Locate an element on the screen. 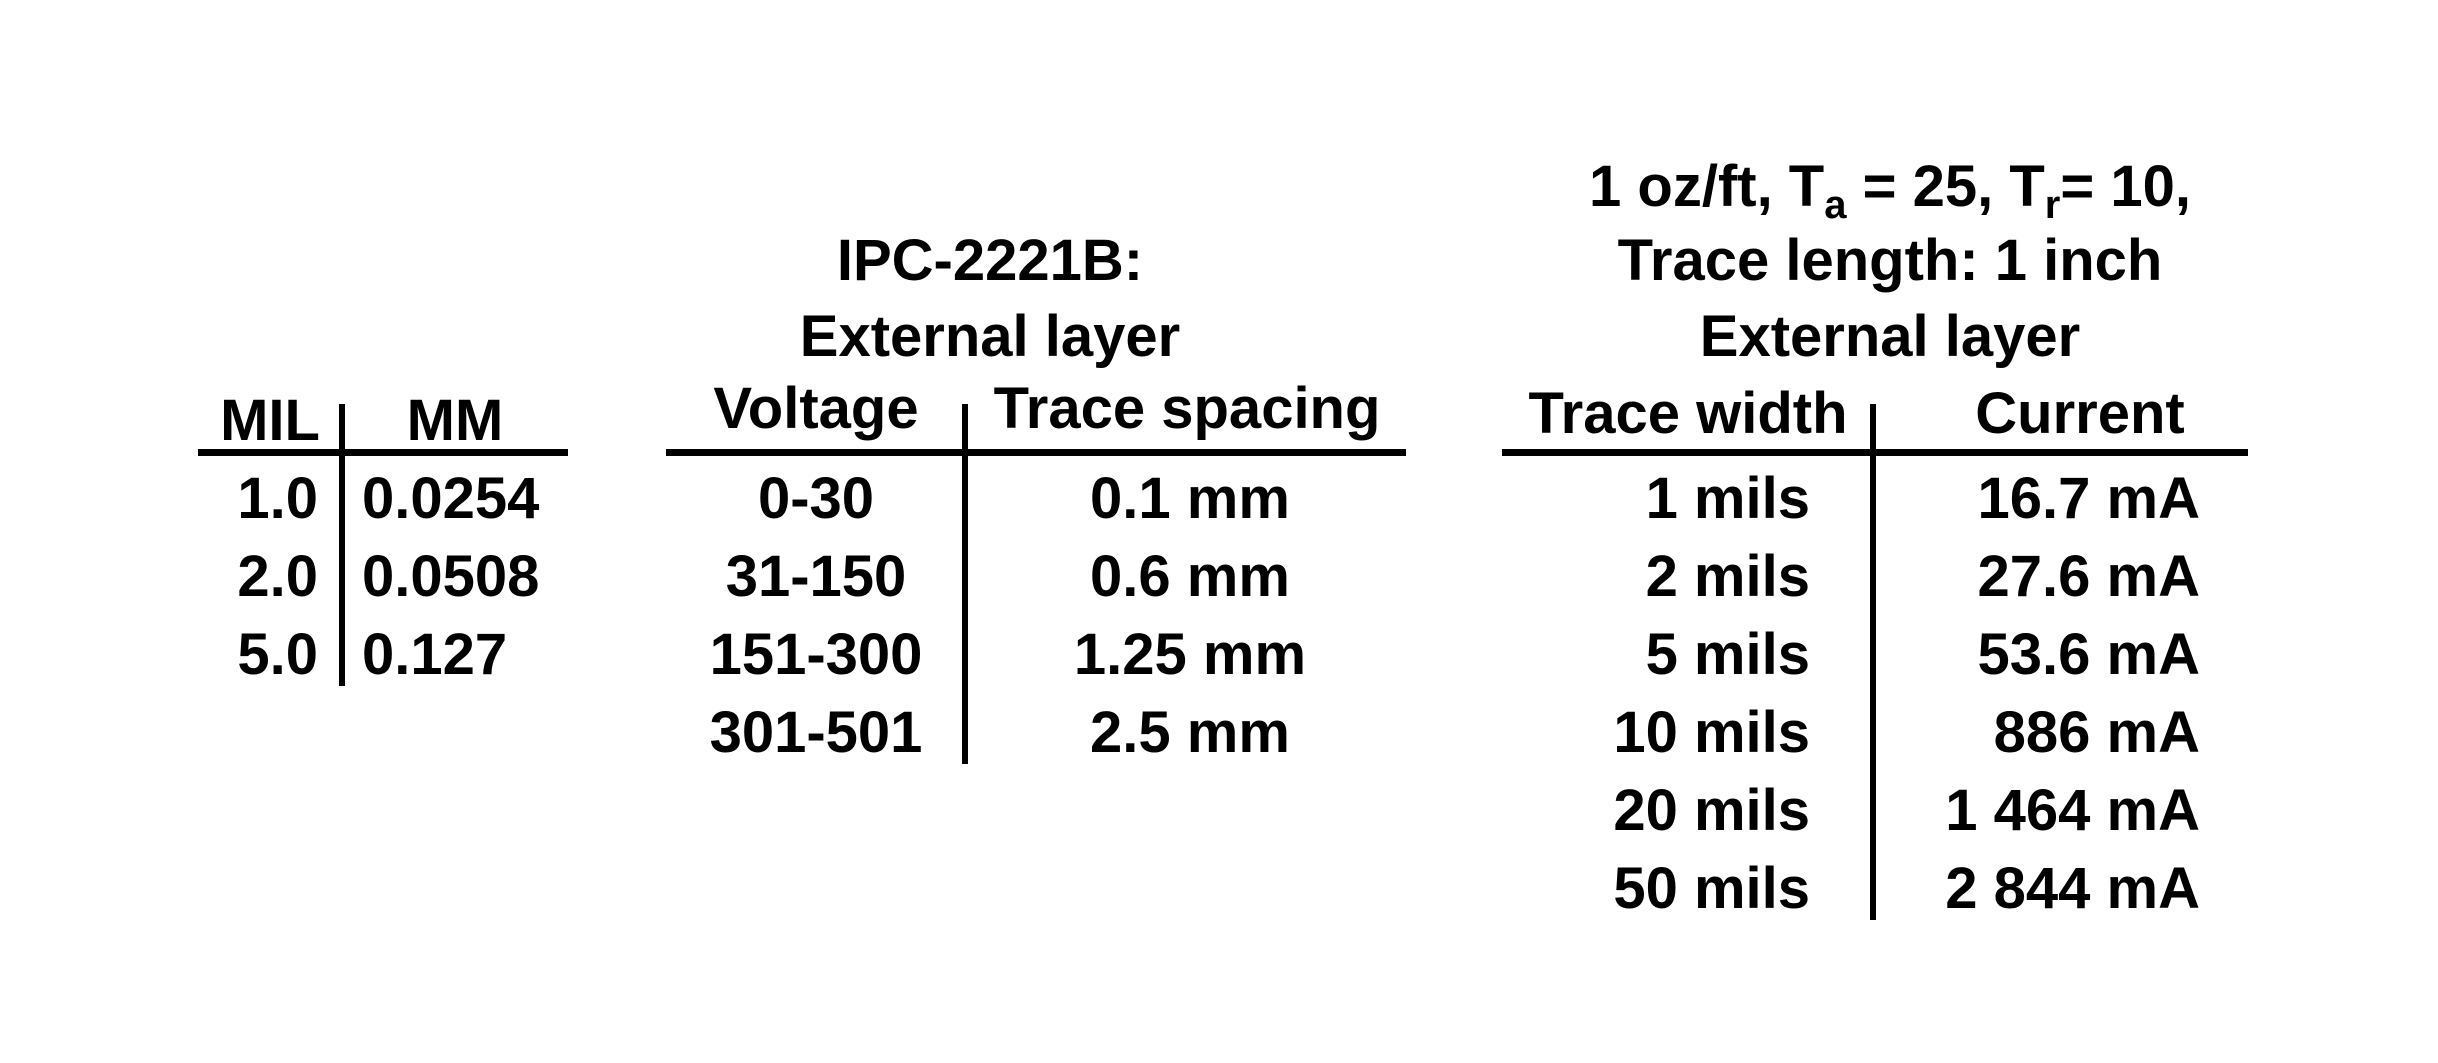 The width and height of the screenshot is (2438, 1063). mil-header: MIL is located at coordinates (270, 420).